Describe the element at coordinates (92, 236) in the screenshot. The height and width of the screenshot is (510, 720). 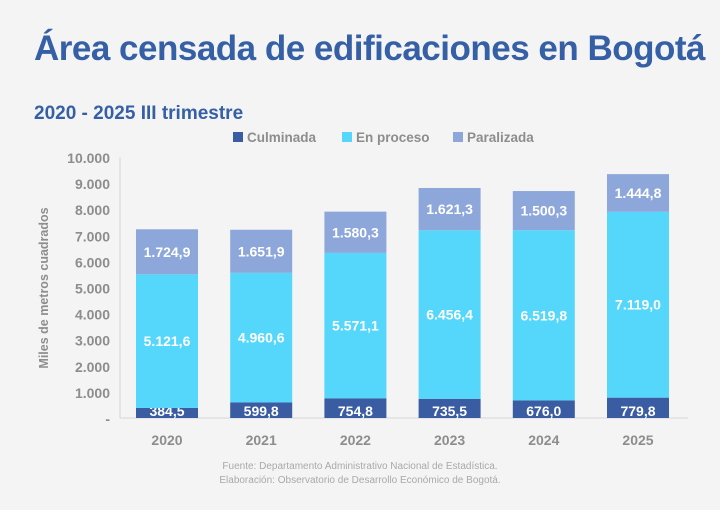
I see `y-tick-label: 7.000` at that location.